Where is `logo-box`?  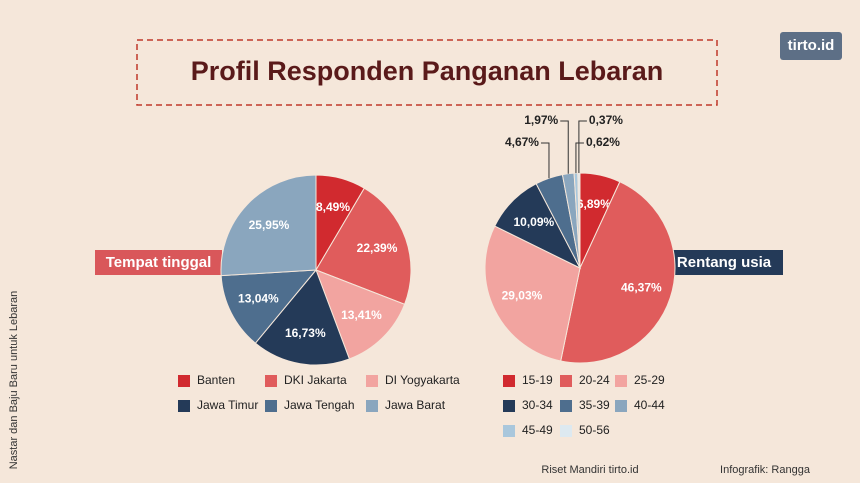 logo-box is located at coordinates (811, 46).